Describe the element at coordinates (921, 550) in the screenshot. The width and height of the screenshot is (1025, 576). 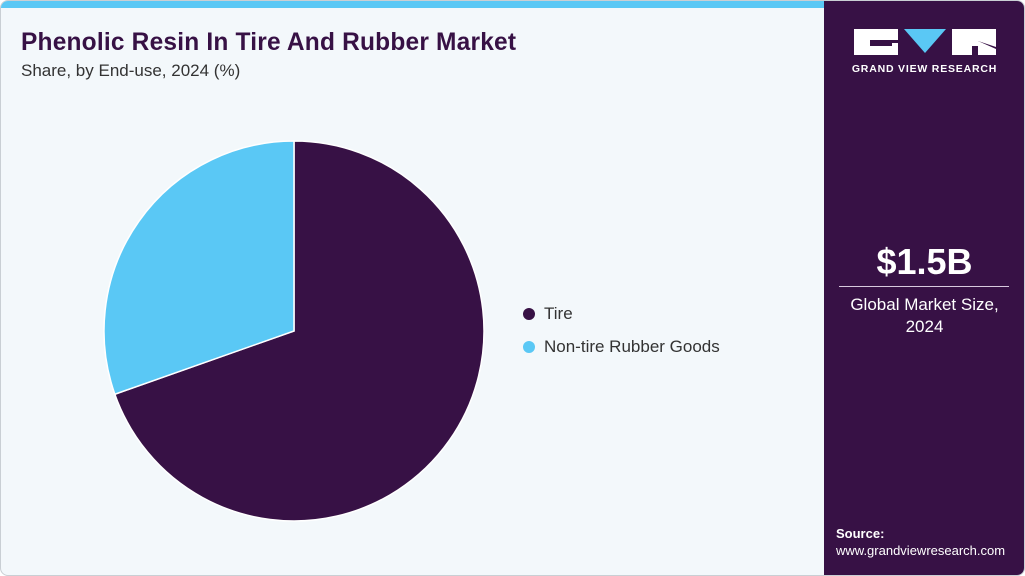
I see `source-url: www.grandviewresearch.com` at that location.